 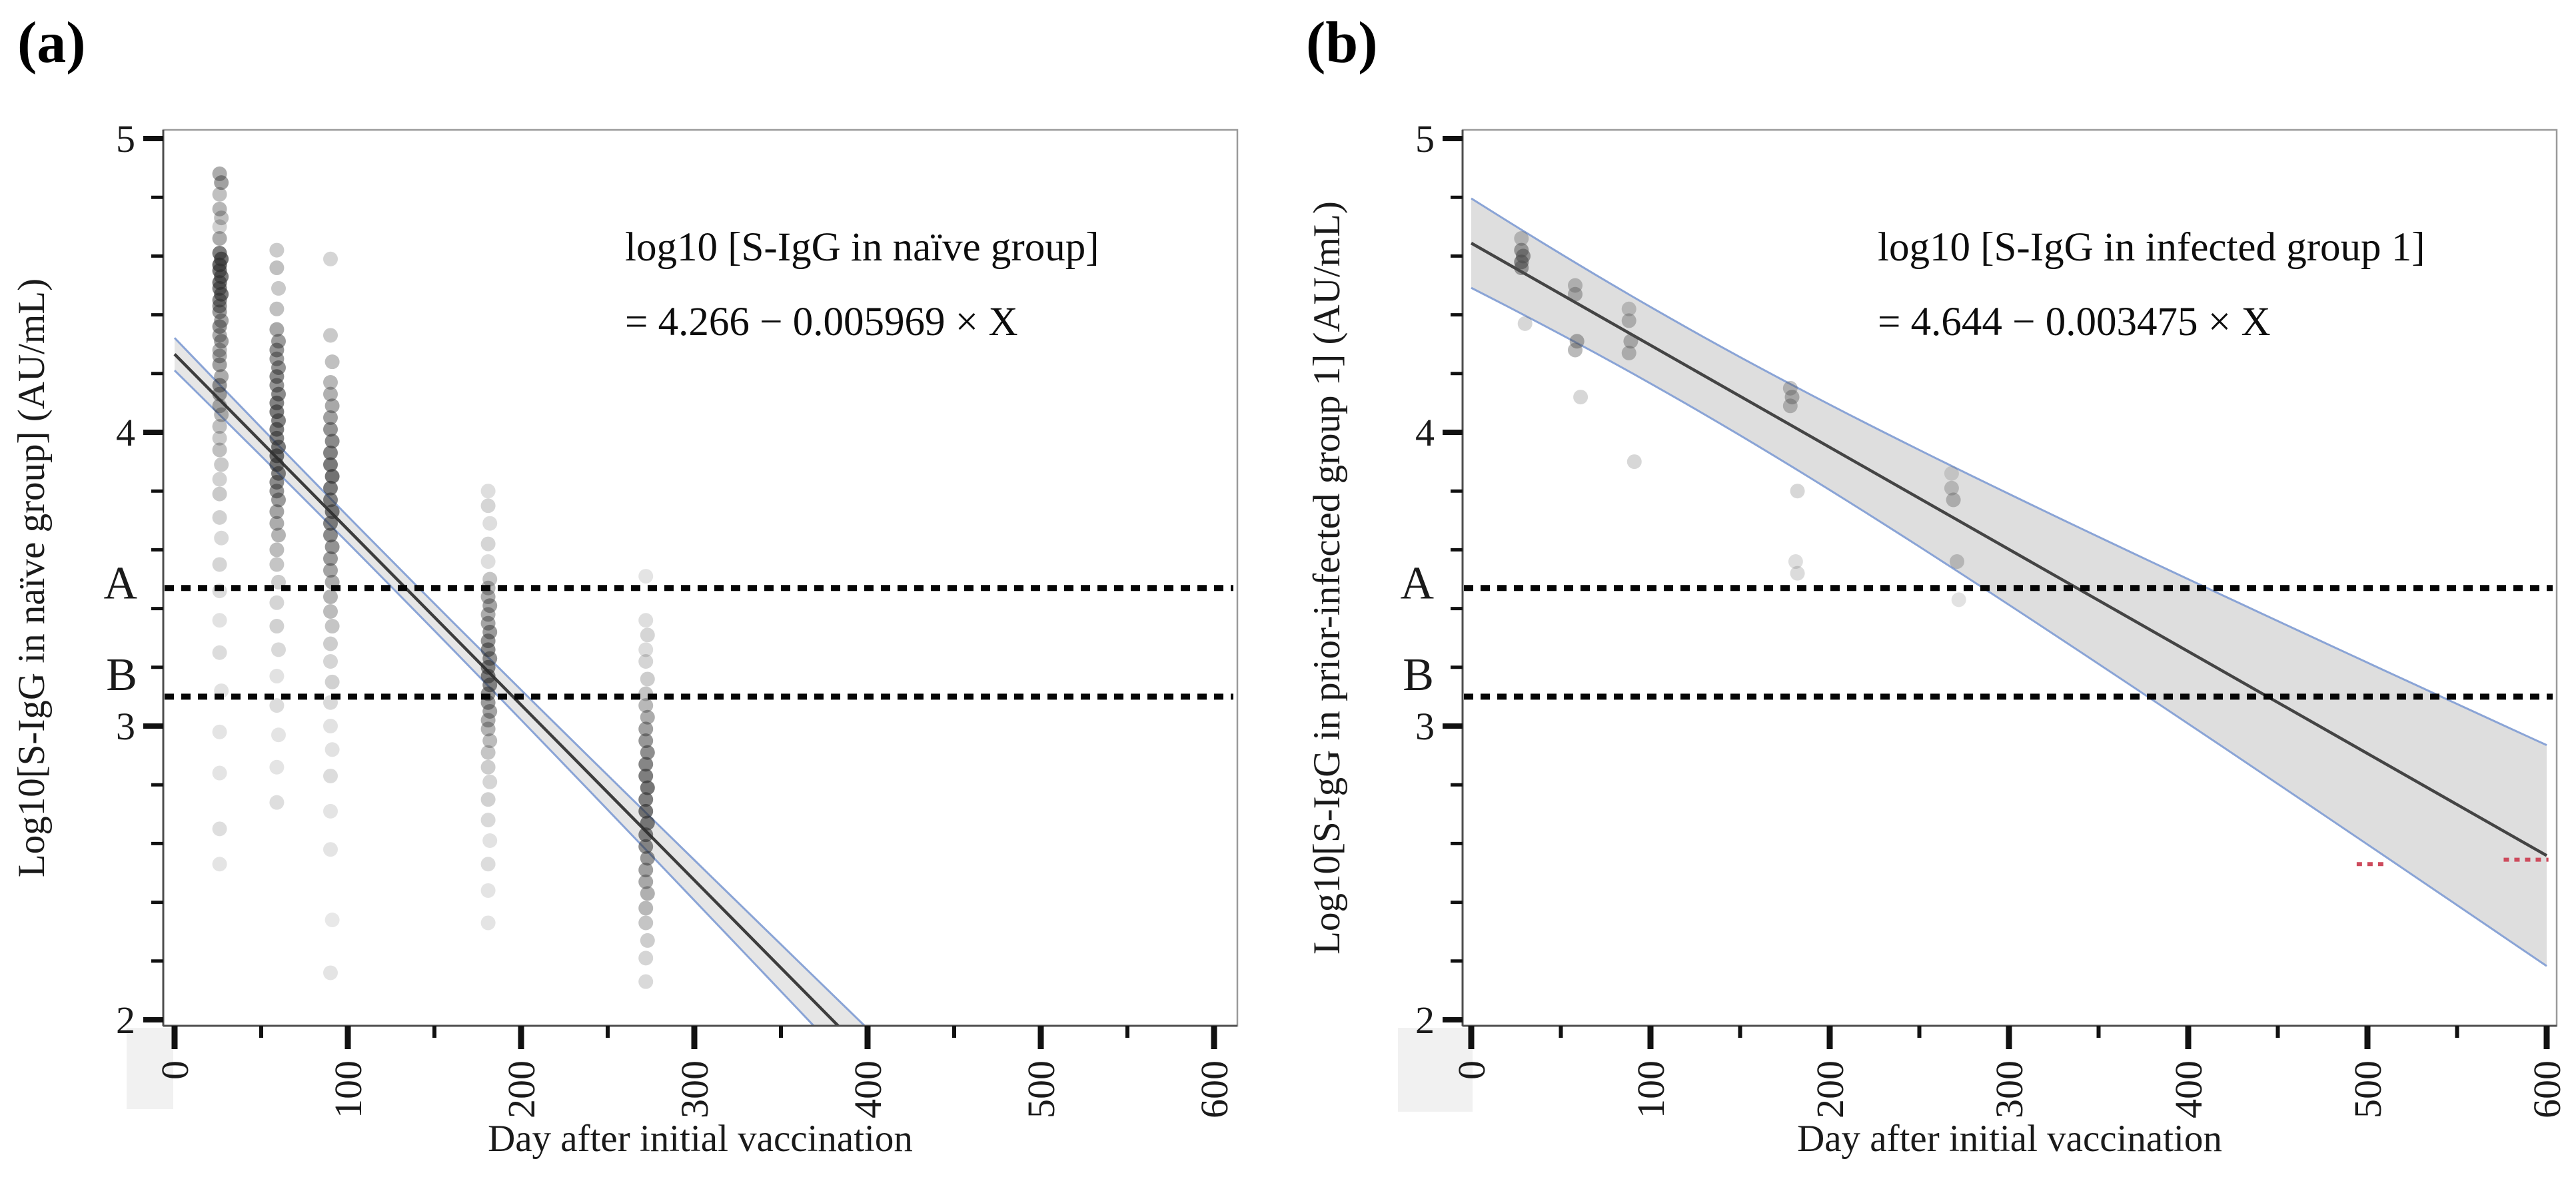 I want to click on x-tick-label: 500, so click(x=2367, y=1089).